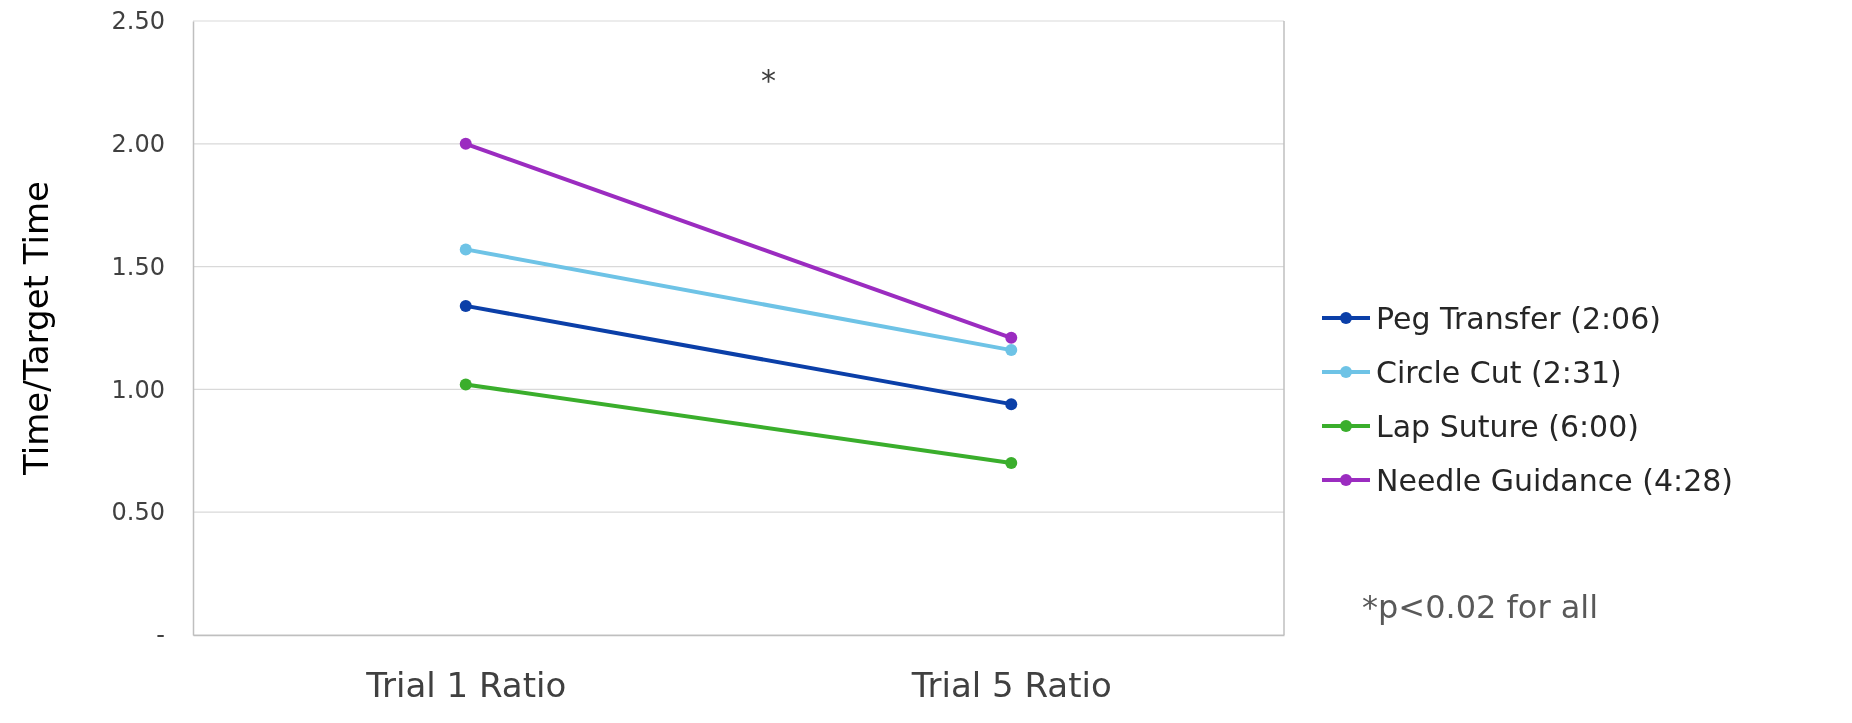 The image size is (1852, 723). What do you see at coordinates (138, 266) in the screenshot?
I see `y-tick-label: 1.50` at bounding box center [138, 266].